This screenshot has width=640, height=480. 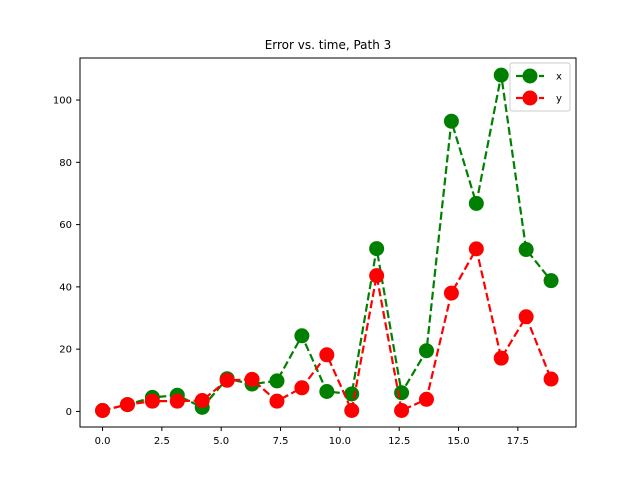 I want to click on legend-label-y: y, so click(x=559, y=99).